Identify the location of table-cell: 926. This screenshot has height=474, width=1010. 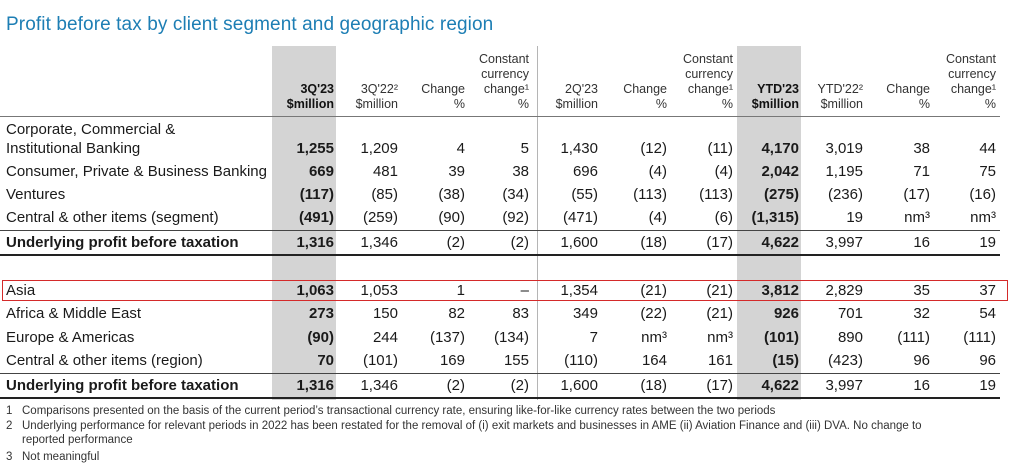
(786, 313).